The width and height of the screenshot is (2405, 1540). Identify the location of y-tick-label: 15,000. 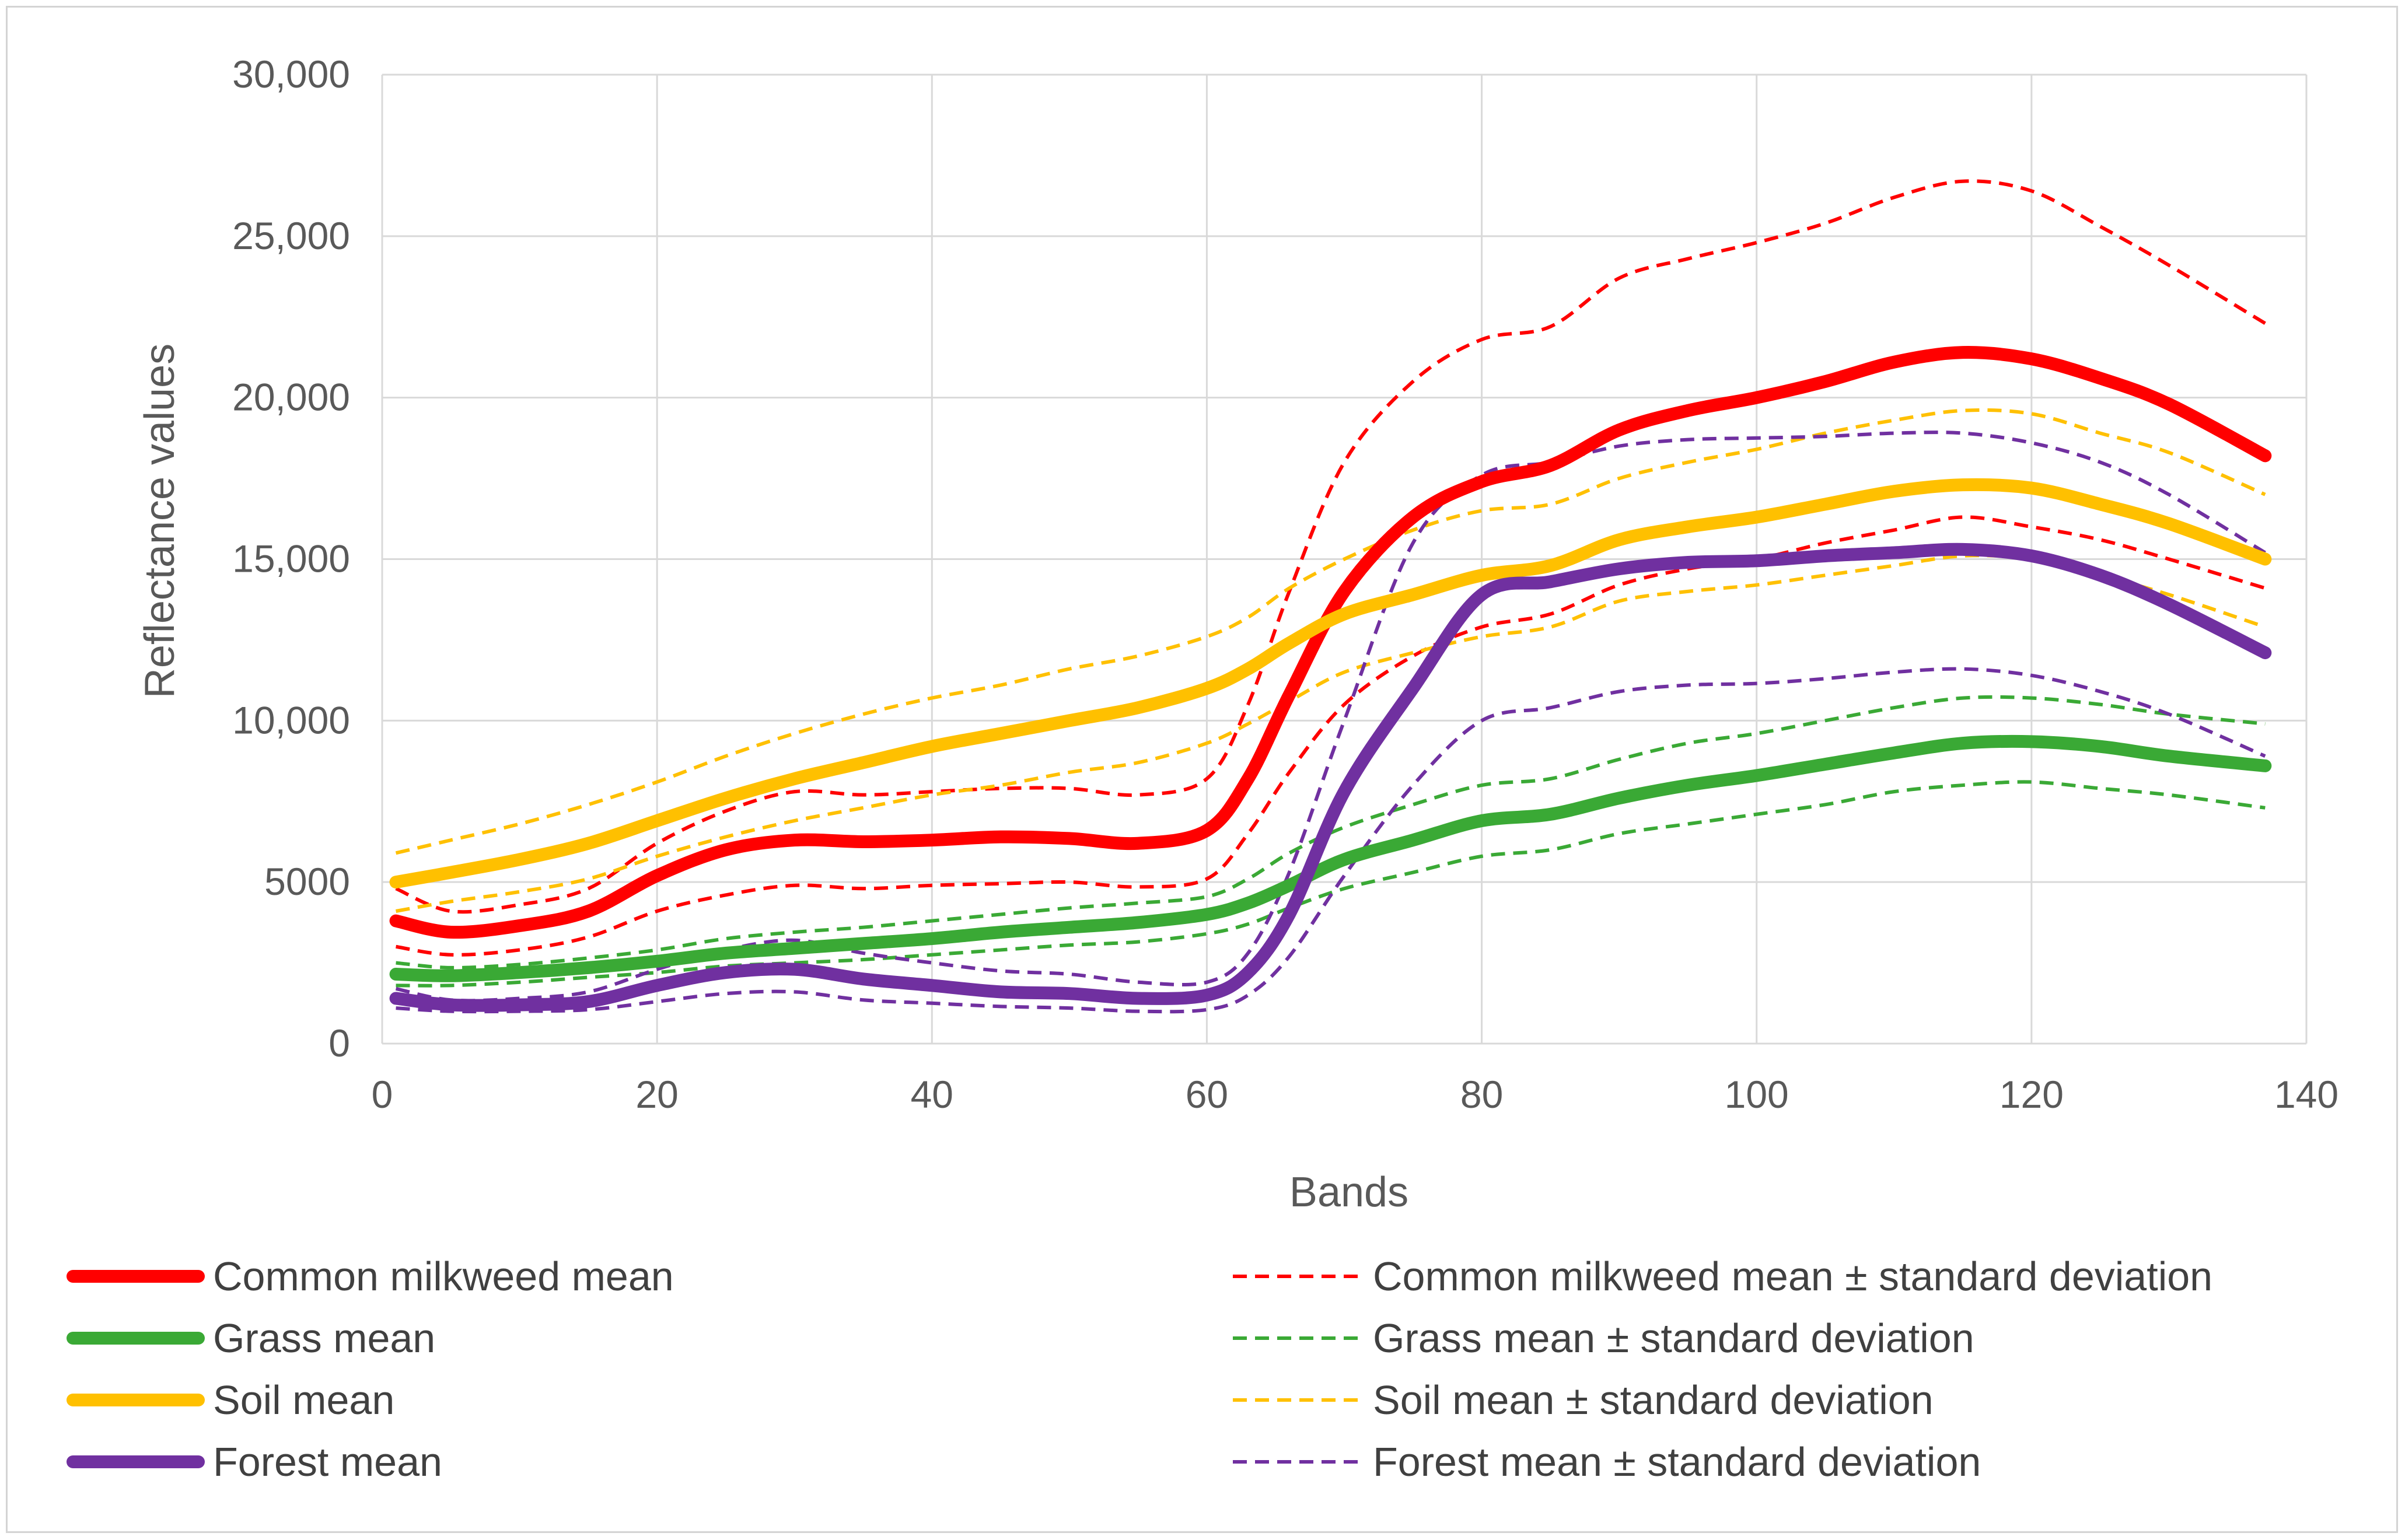
(291, 558).